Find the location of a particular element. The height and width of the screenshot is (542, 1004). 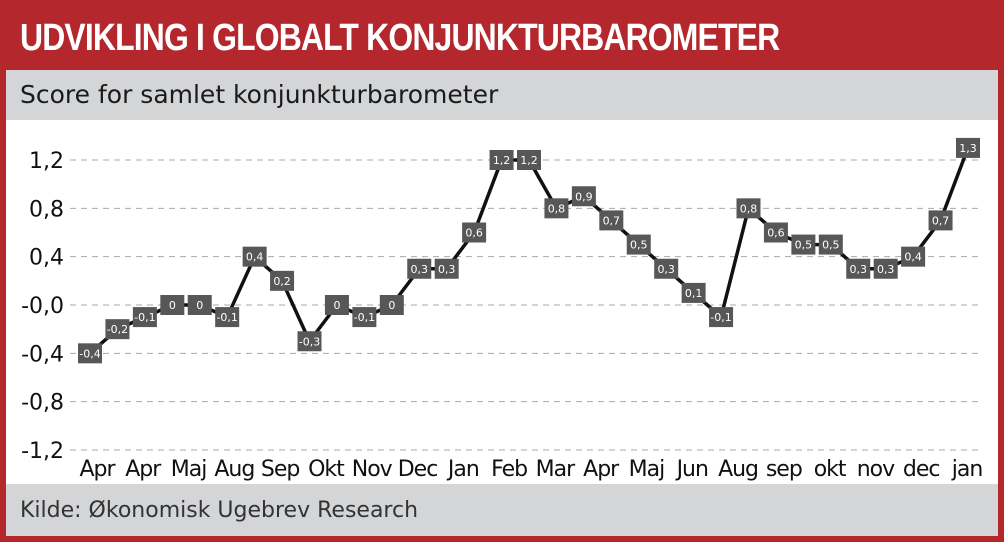

x-tick-label: jan is located at coordinates (967, 469).